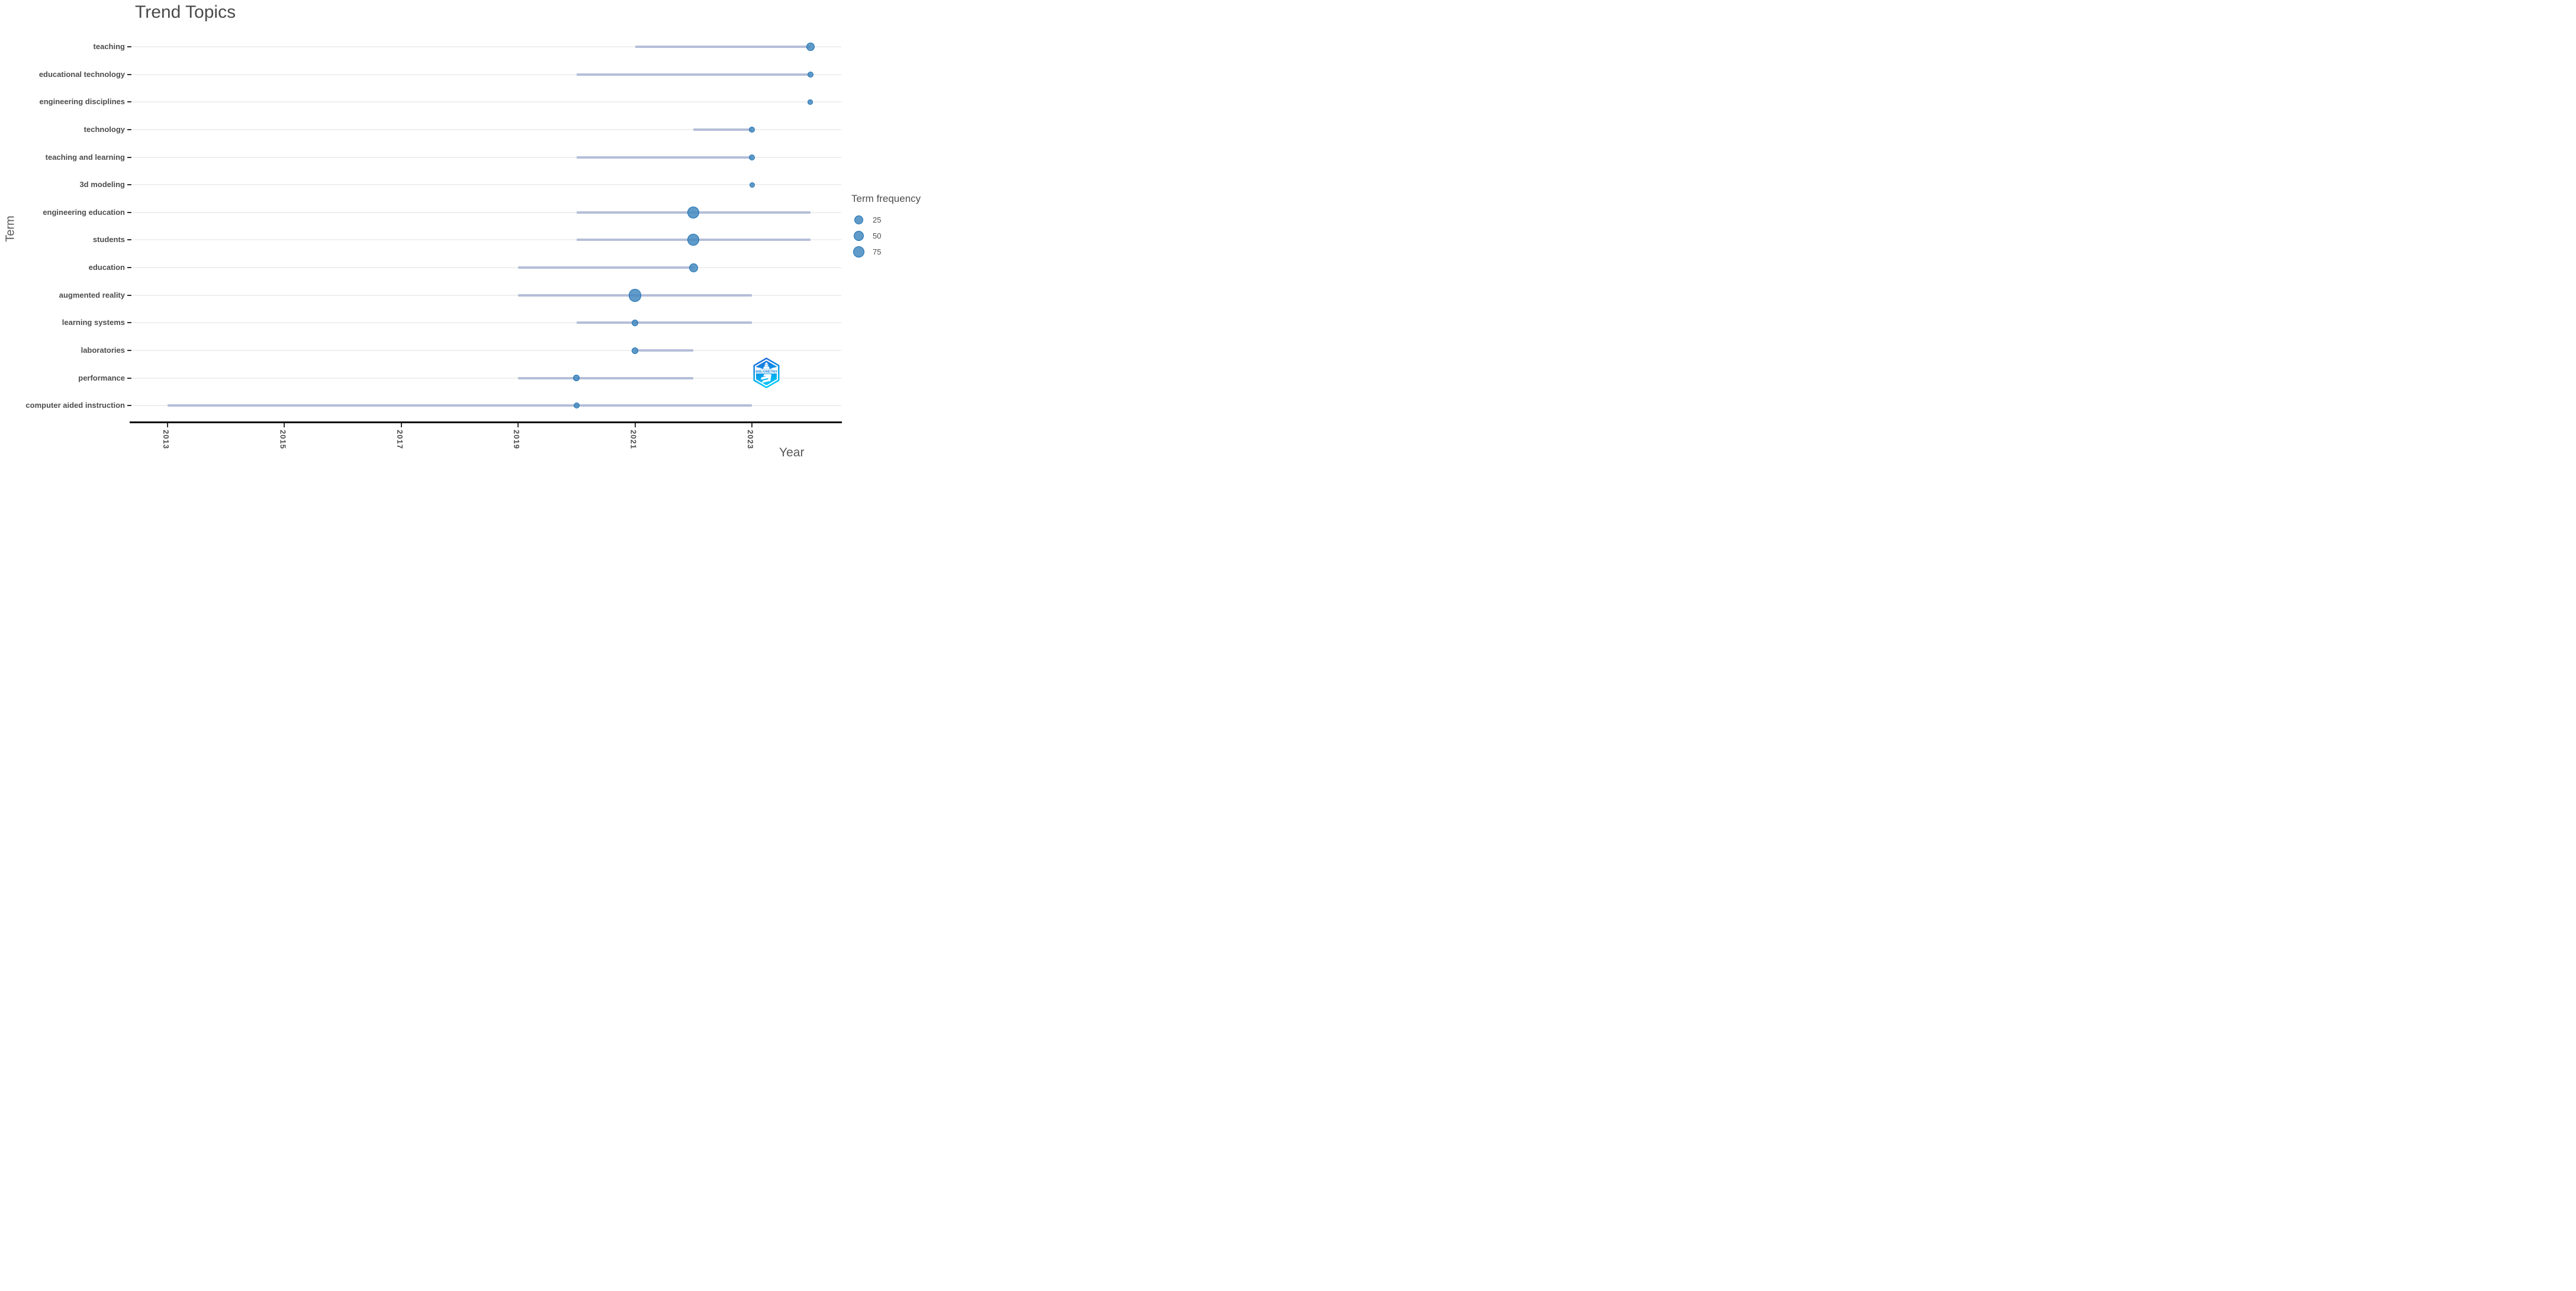 The image size is (2576, 1291). I want to click on x-tick-label: 2013, so click(166, 439).